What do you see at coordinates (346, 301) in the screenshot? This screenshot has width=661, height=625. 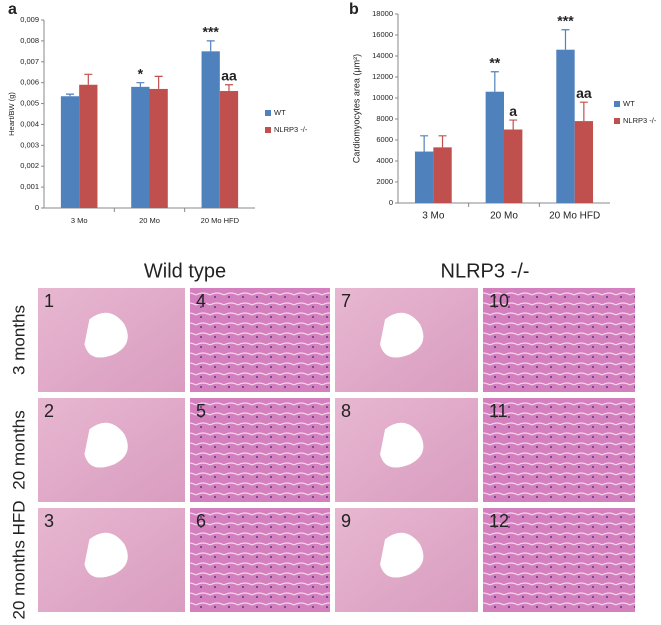 I see `panel-number: 7` at bounding box center [346, 301].